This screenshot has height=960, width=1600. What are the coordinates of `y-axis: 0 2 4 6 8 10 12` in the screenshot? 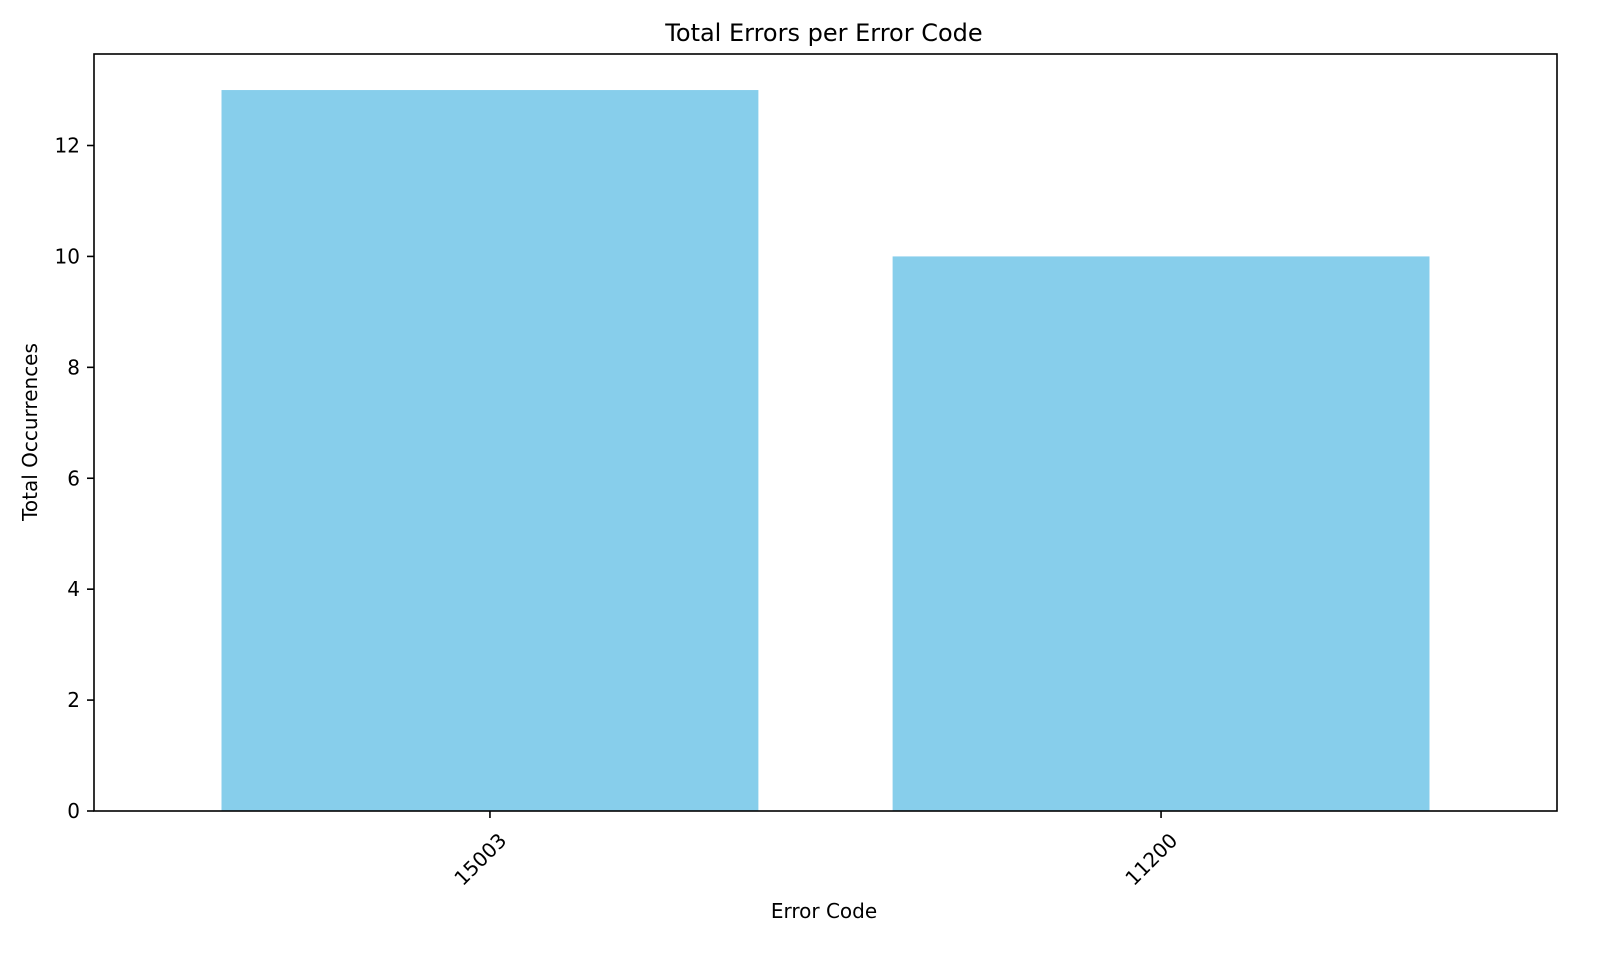 It's located at (74, 478).